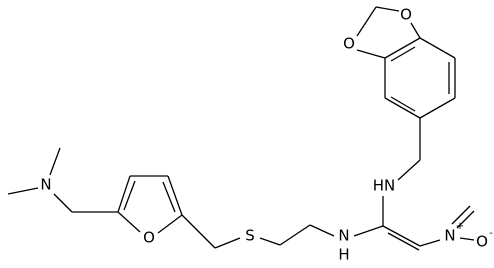 The image size is (494, 268). Describe the element at coordinates (343, 255) in the screenshot. I see `atom-label: H` at that location.